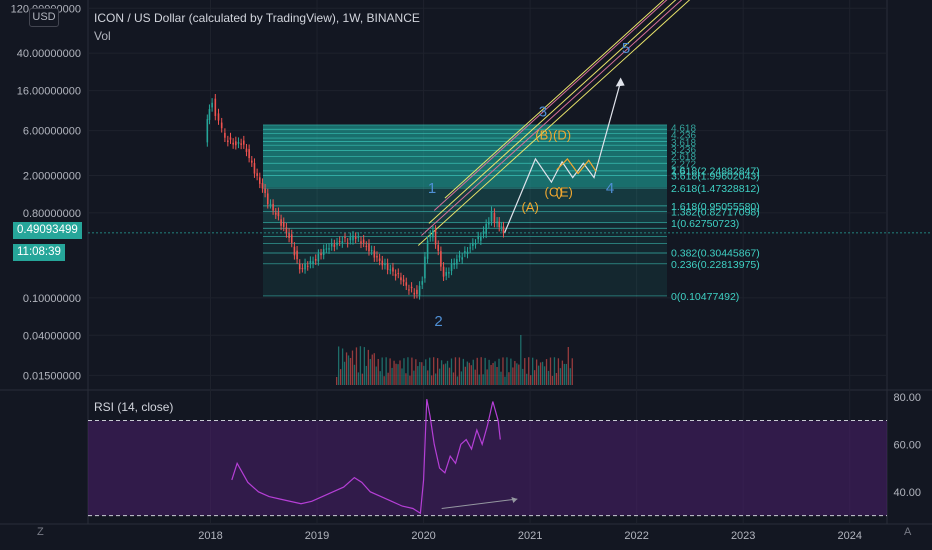  Describe the element at coordinates (636, 536) in the screenshot. I see `x-tick-label: 2022` at that location.